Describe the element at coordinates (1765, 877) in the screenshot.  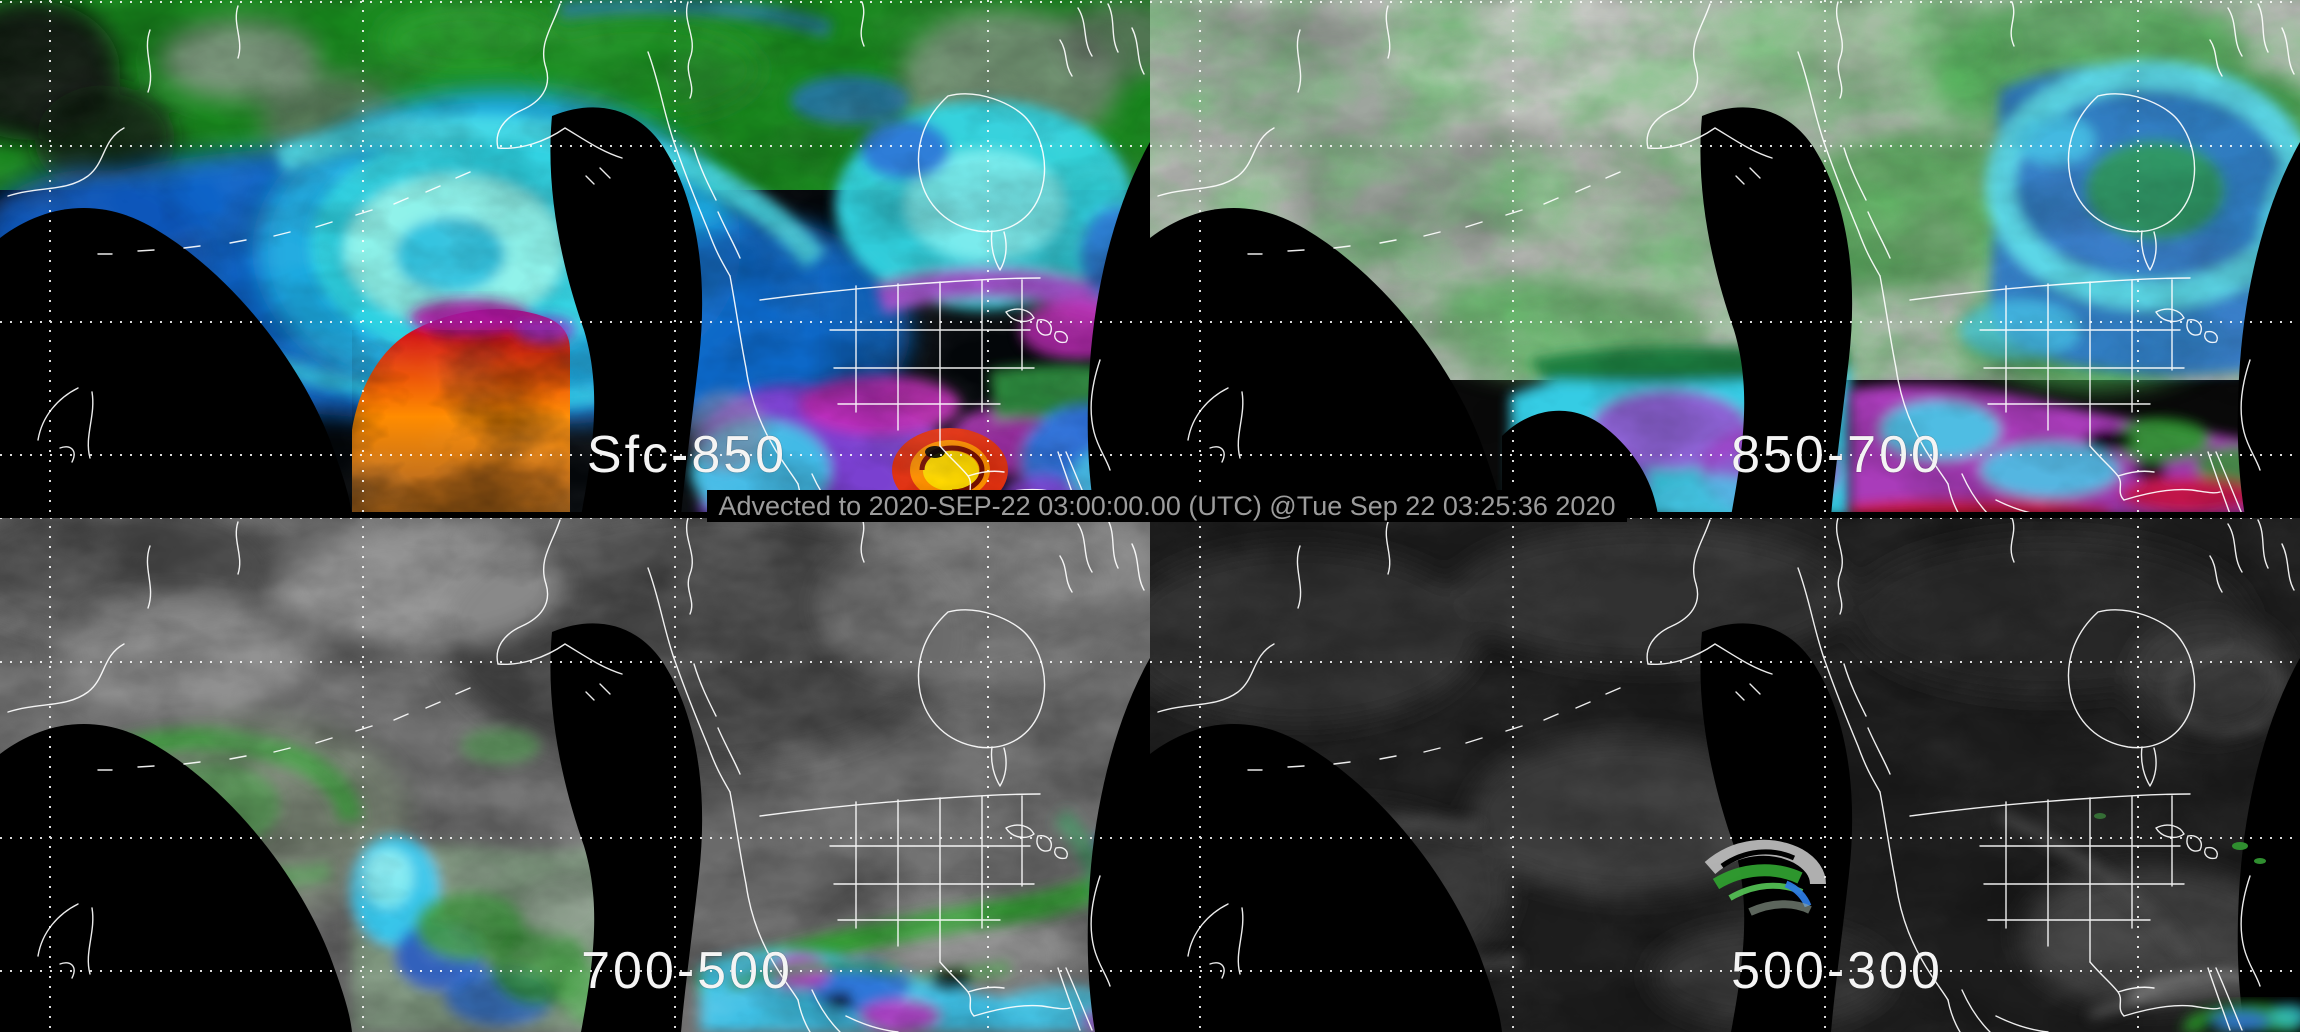
I see `jet-hook-feature` at that location.